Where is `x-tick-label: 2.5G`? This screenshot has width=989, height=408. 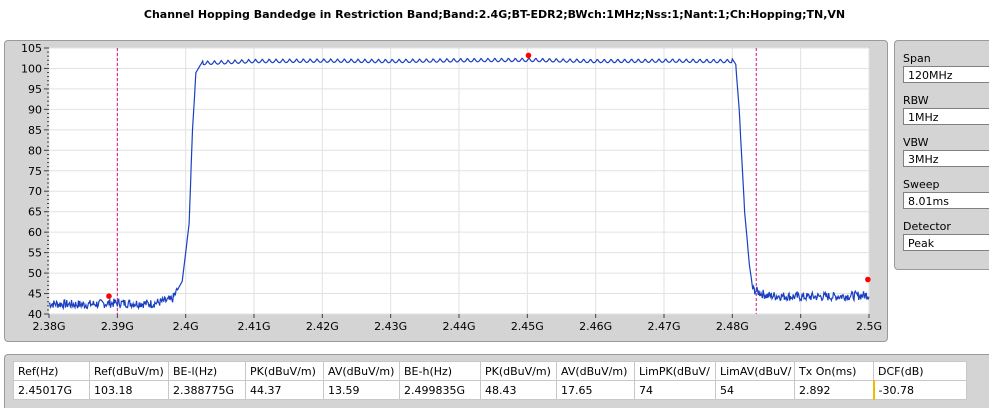 x-tick-label: 2.5G is located at coordinates (869, 326).